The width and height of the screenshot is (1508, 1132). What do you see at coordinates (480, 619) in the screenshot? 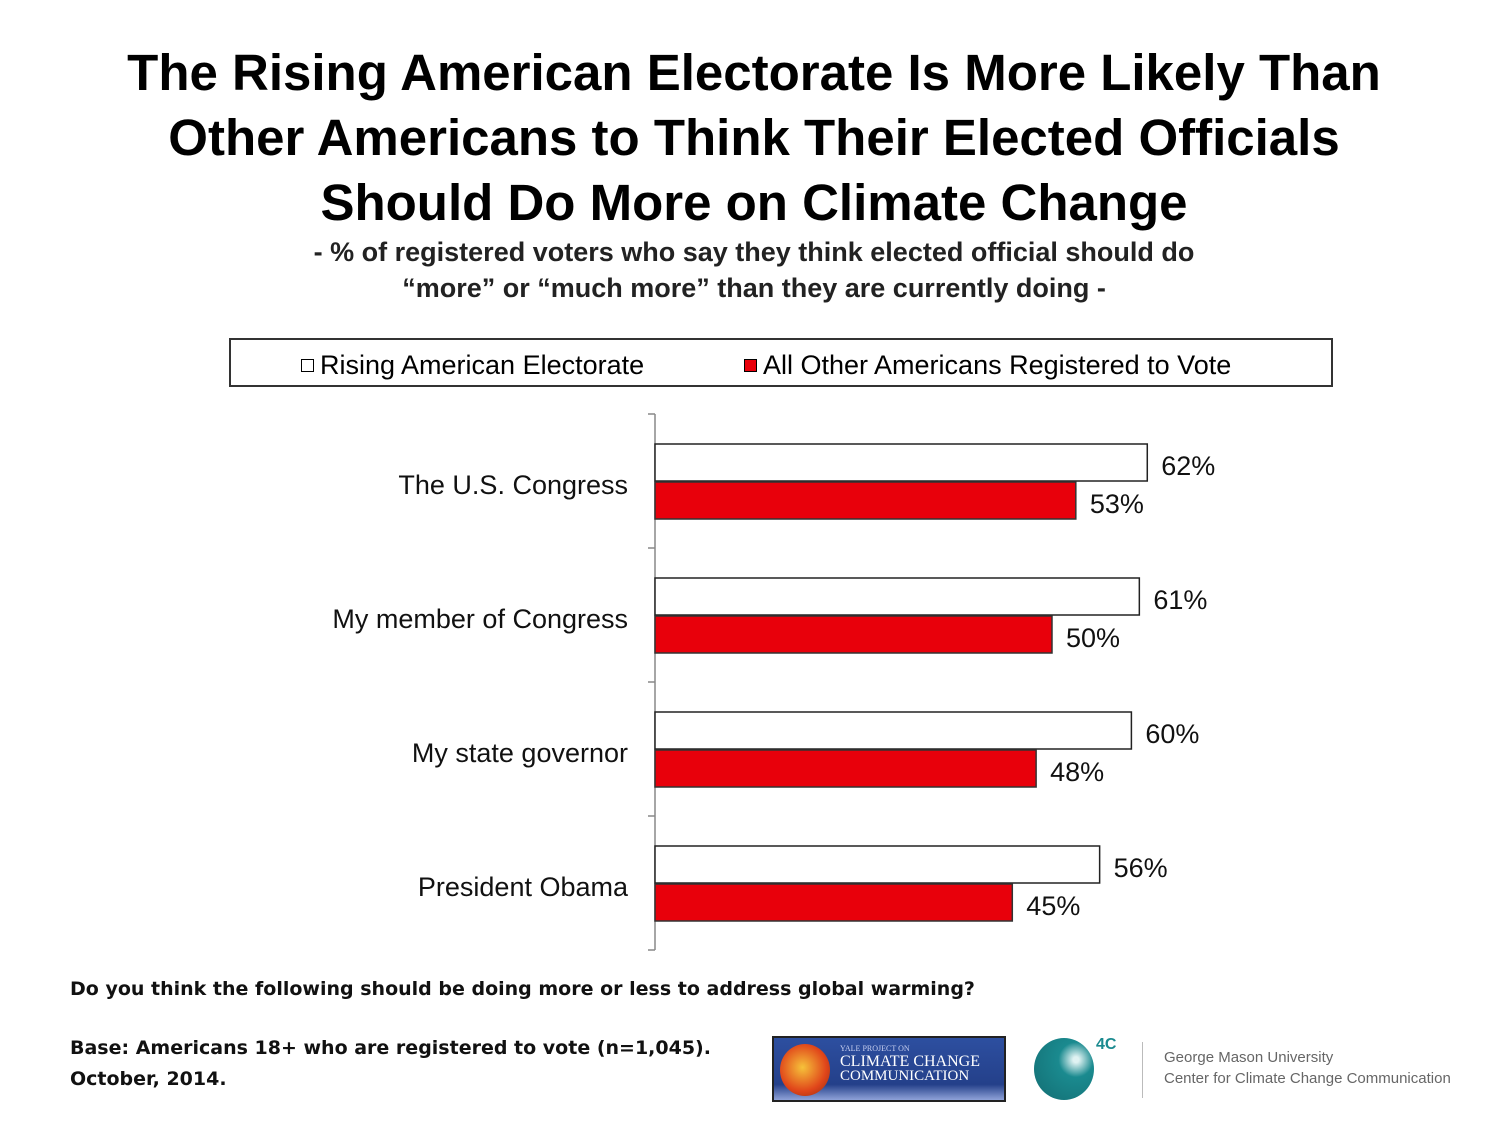
I see `category-label: My member of Congress` at bounding box center [480, 619].